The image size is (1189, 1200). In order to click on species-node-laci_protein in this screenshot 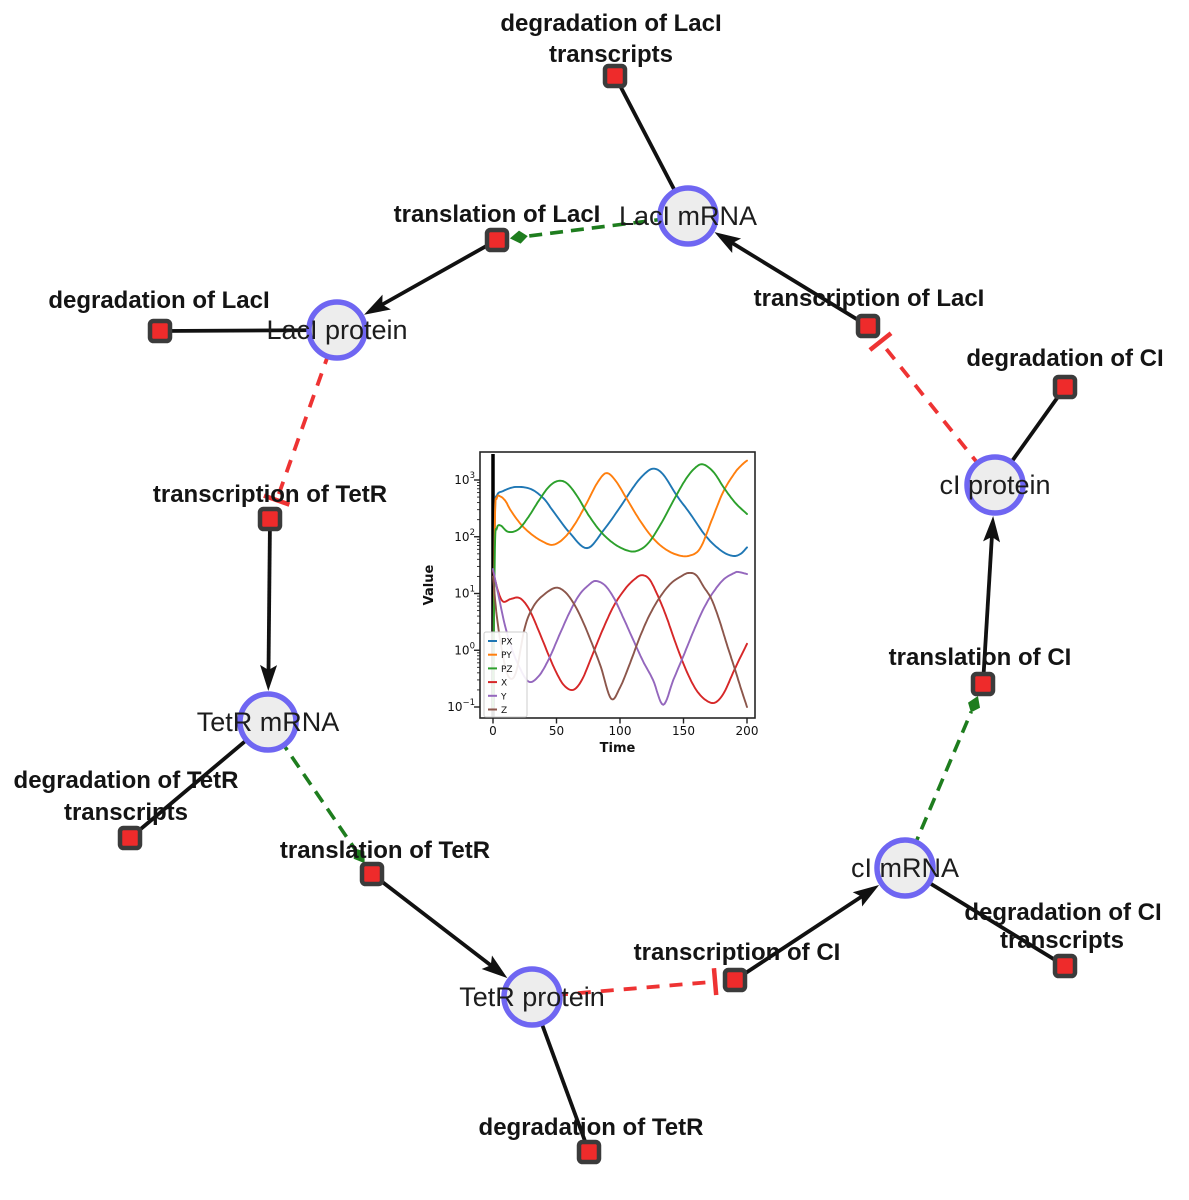, I will do `click(337, 330)`.